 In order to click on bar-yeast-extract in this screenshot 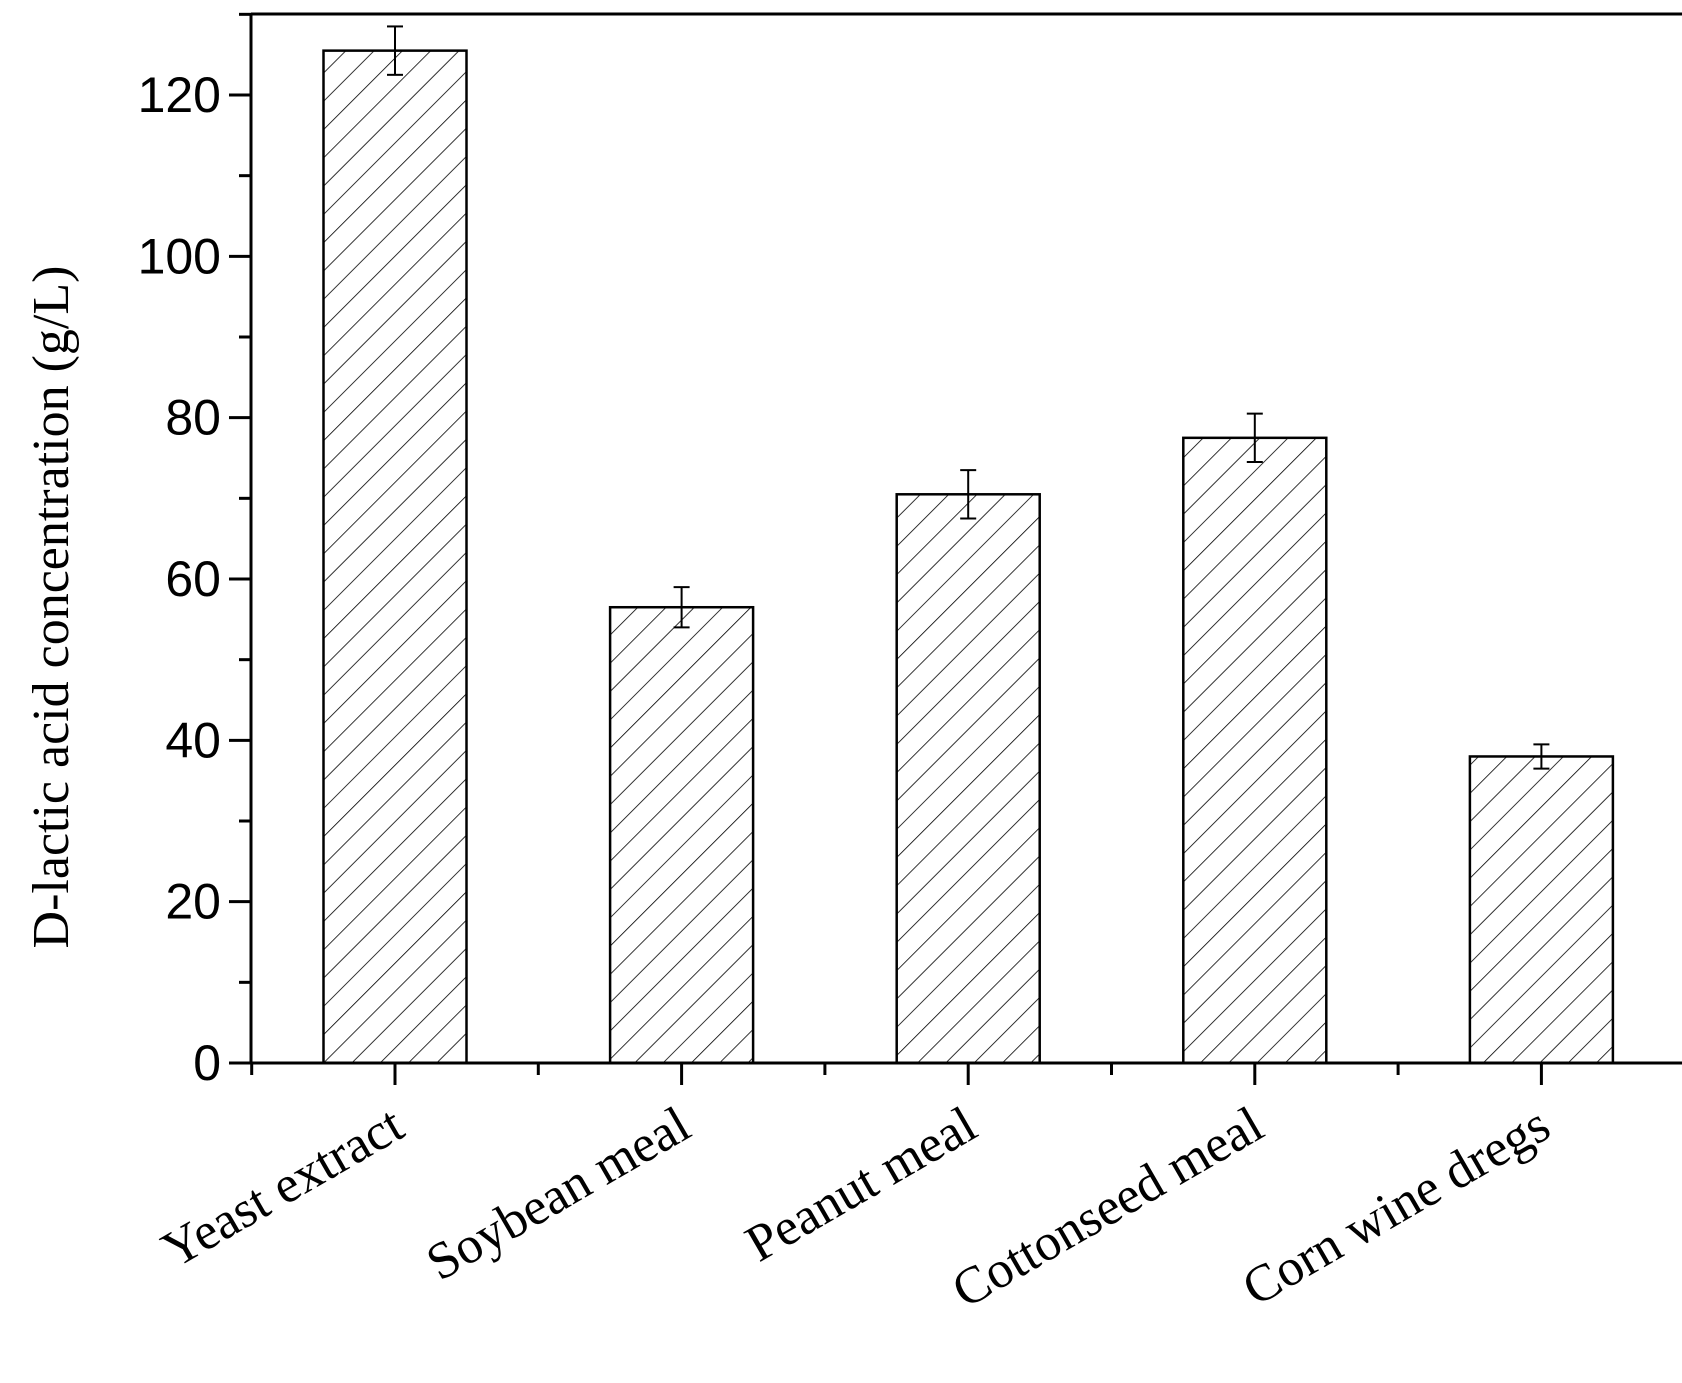, I will do `click(395, 557)`.